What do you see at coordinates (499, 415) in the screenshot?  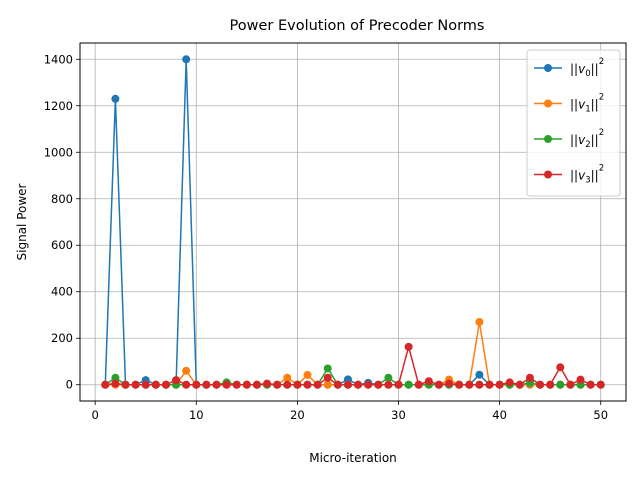 I see `x-tick-label: 40` at bounding box center [499, 415].